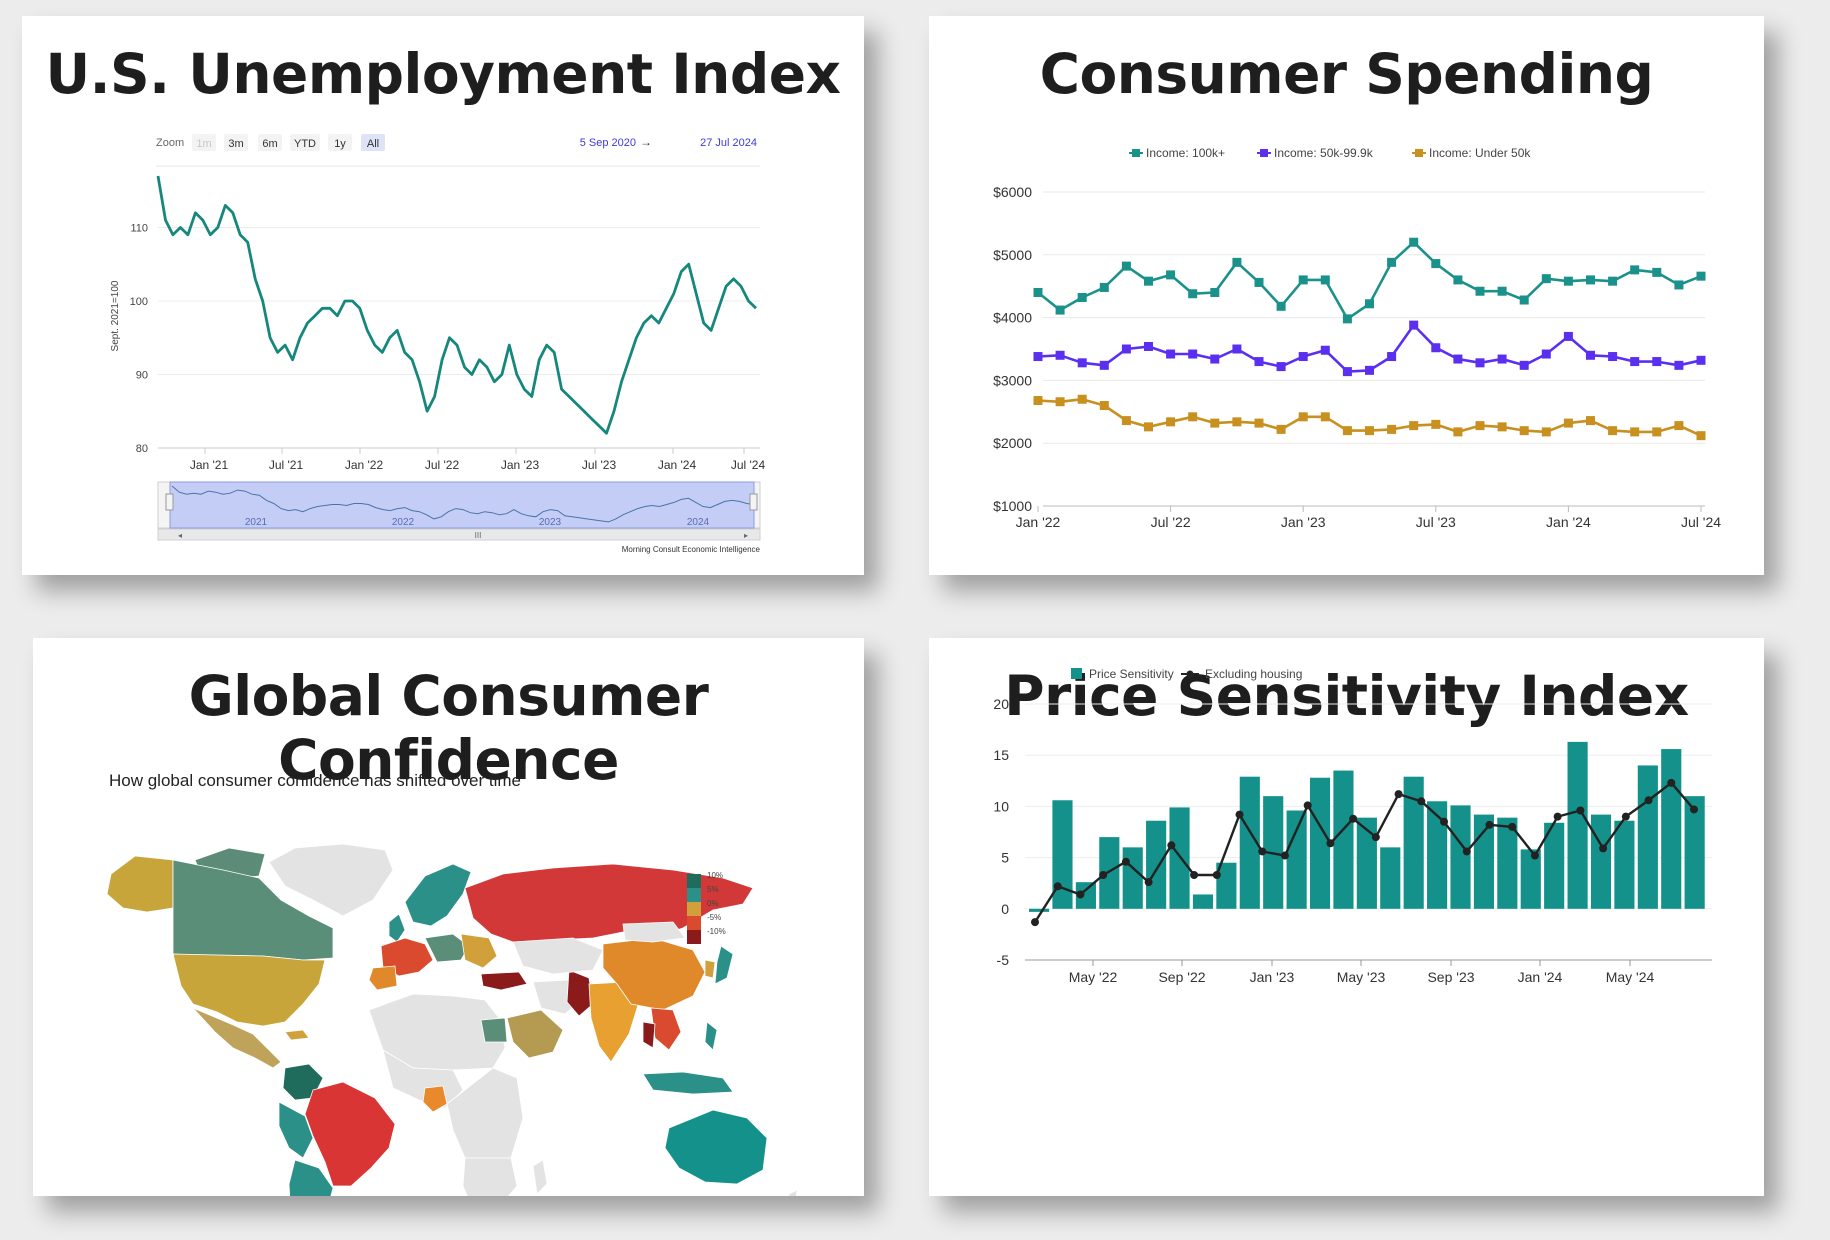 The height and width of the screenshot is (1240, 1830). Describe the element at coordinates (448, 728) in the screenshot. I see `confidence-title: Global Consumer Confidence` at that location.